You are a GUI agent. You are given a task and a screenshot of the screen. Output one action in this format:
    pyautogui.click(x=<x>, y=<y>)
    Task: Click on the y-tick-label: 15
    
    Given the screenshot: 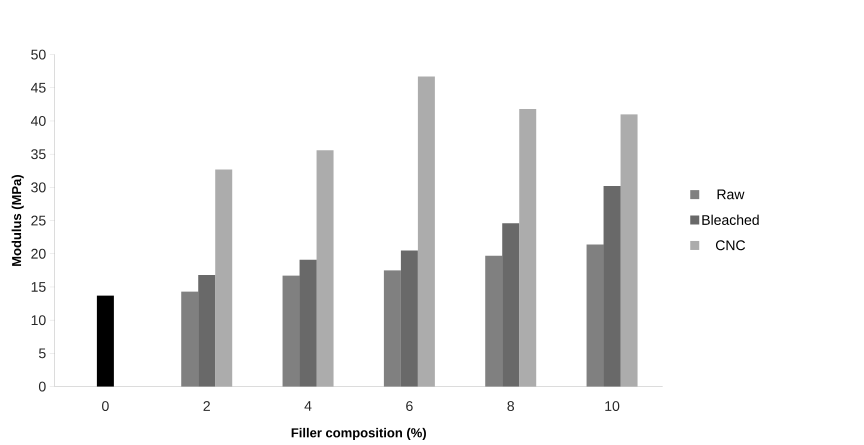 What is the action you would take?
    pyautogui.click(x=39, y=287)
    